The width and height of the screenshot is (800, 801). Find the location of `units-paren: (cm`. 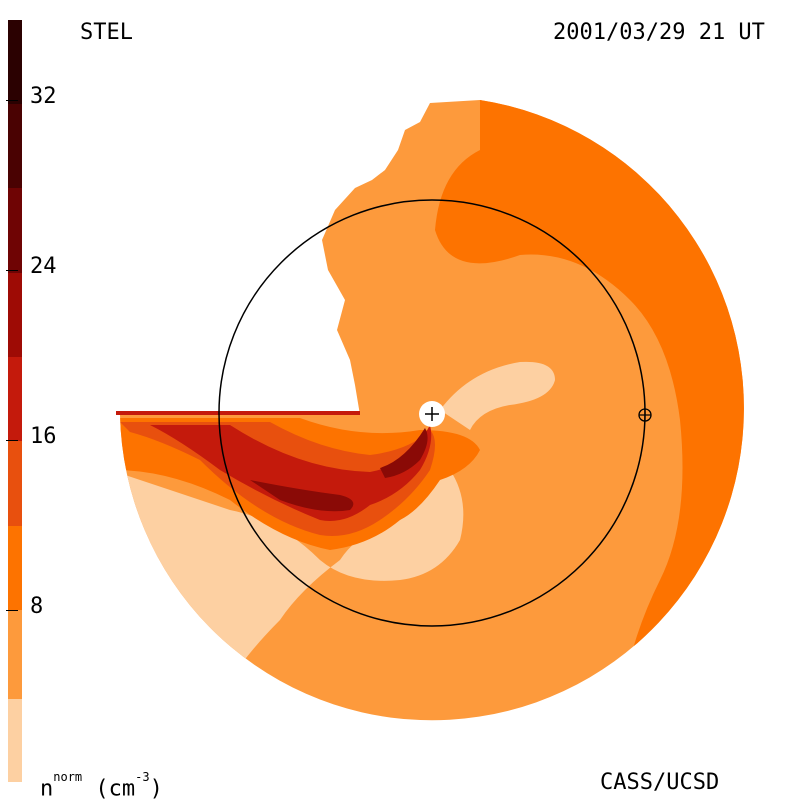

units-paren: (cm is located at coordinates (115, 788).